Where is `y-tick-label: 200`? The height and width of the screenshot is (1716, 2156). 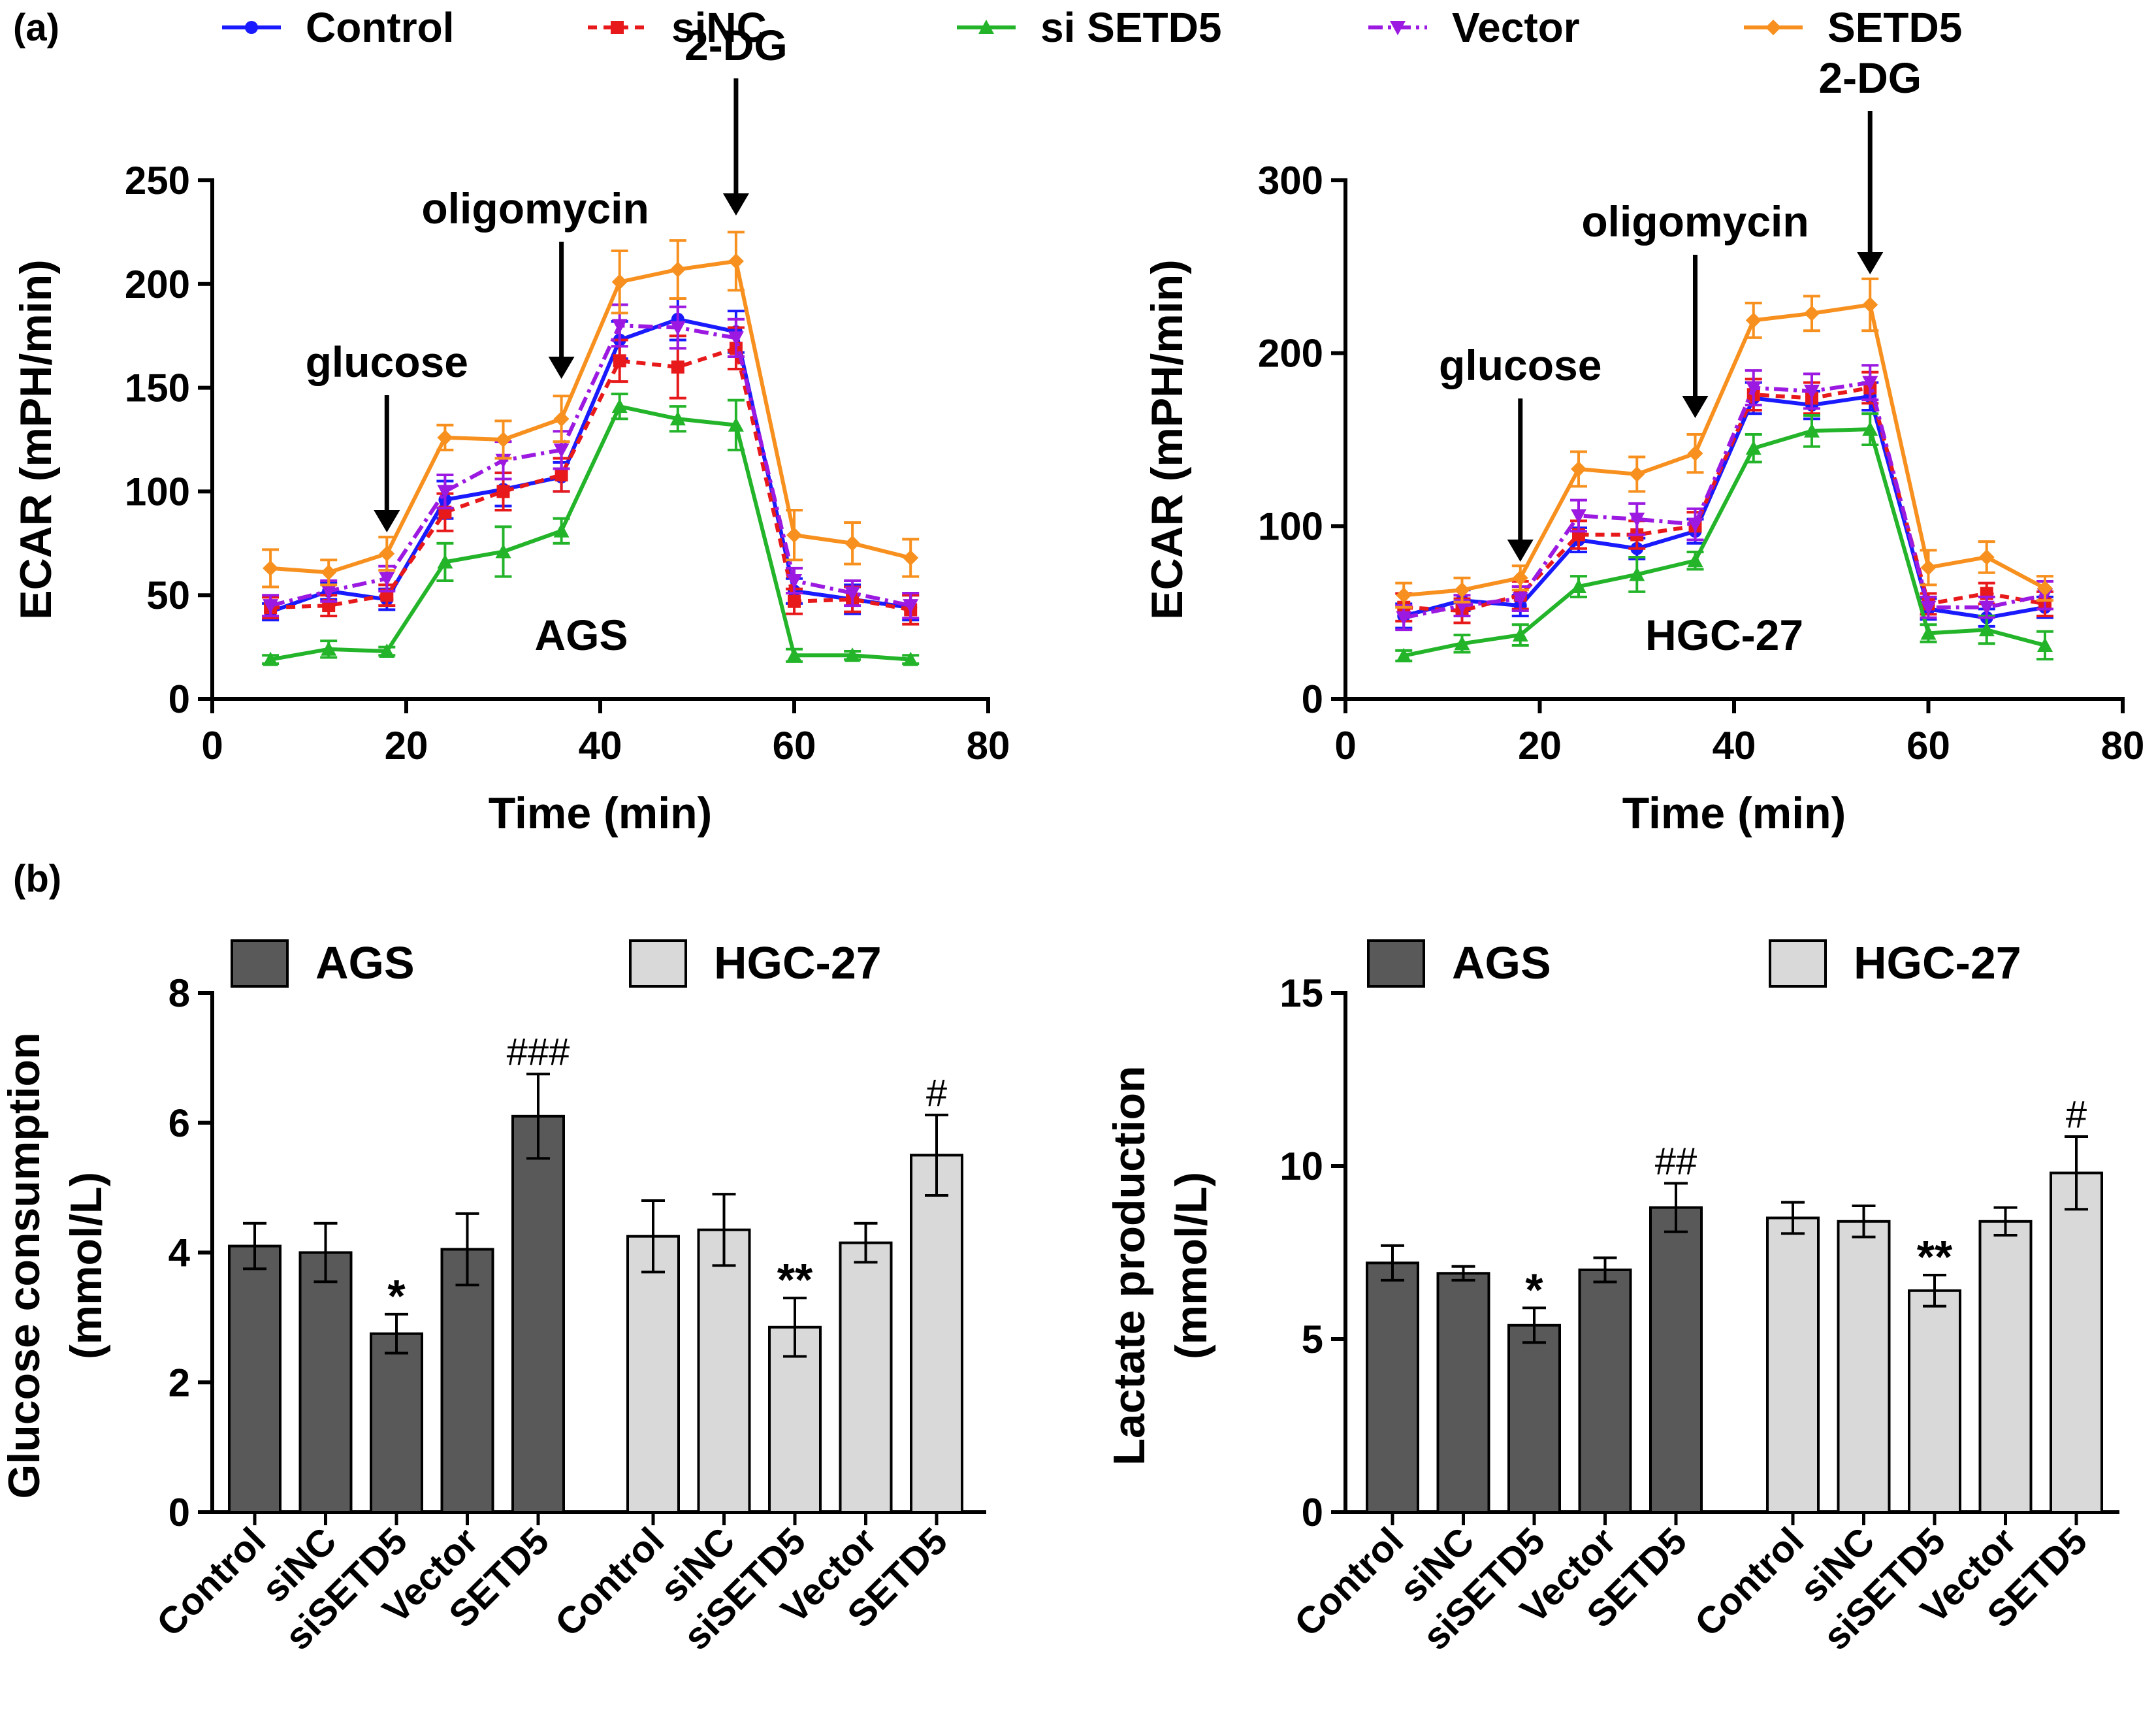 y-tick-label: 200 is located at coordinates (1291, 354).